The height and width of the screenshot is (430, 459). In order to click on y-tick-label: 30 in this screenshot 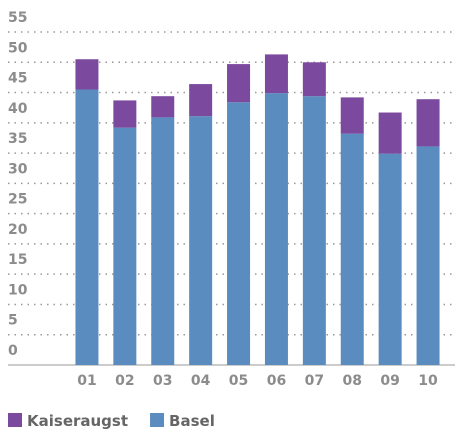, I will do `click(18, 169)`.